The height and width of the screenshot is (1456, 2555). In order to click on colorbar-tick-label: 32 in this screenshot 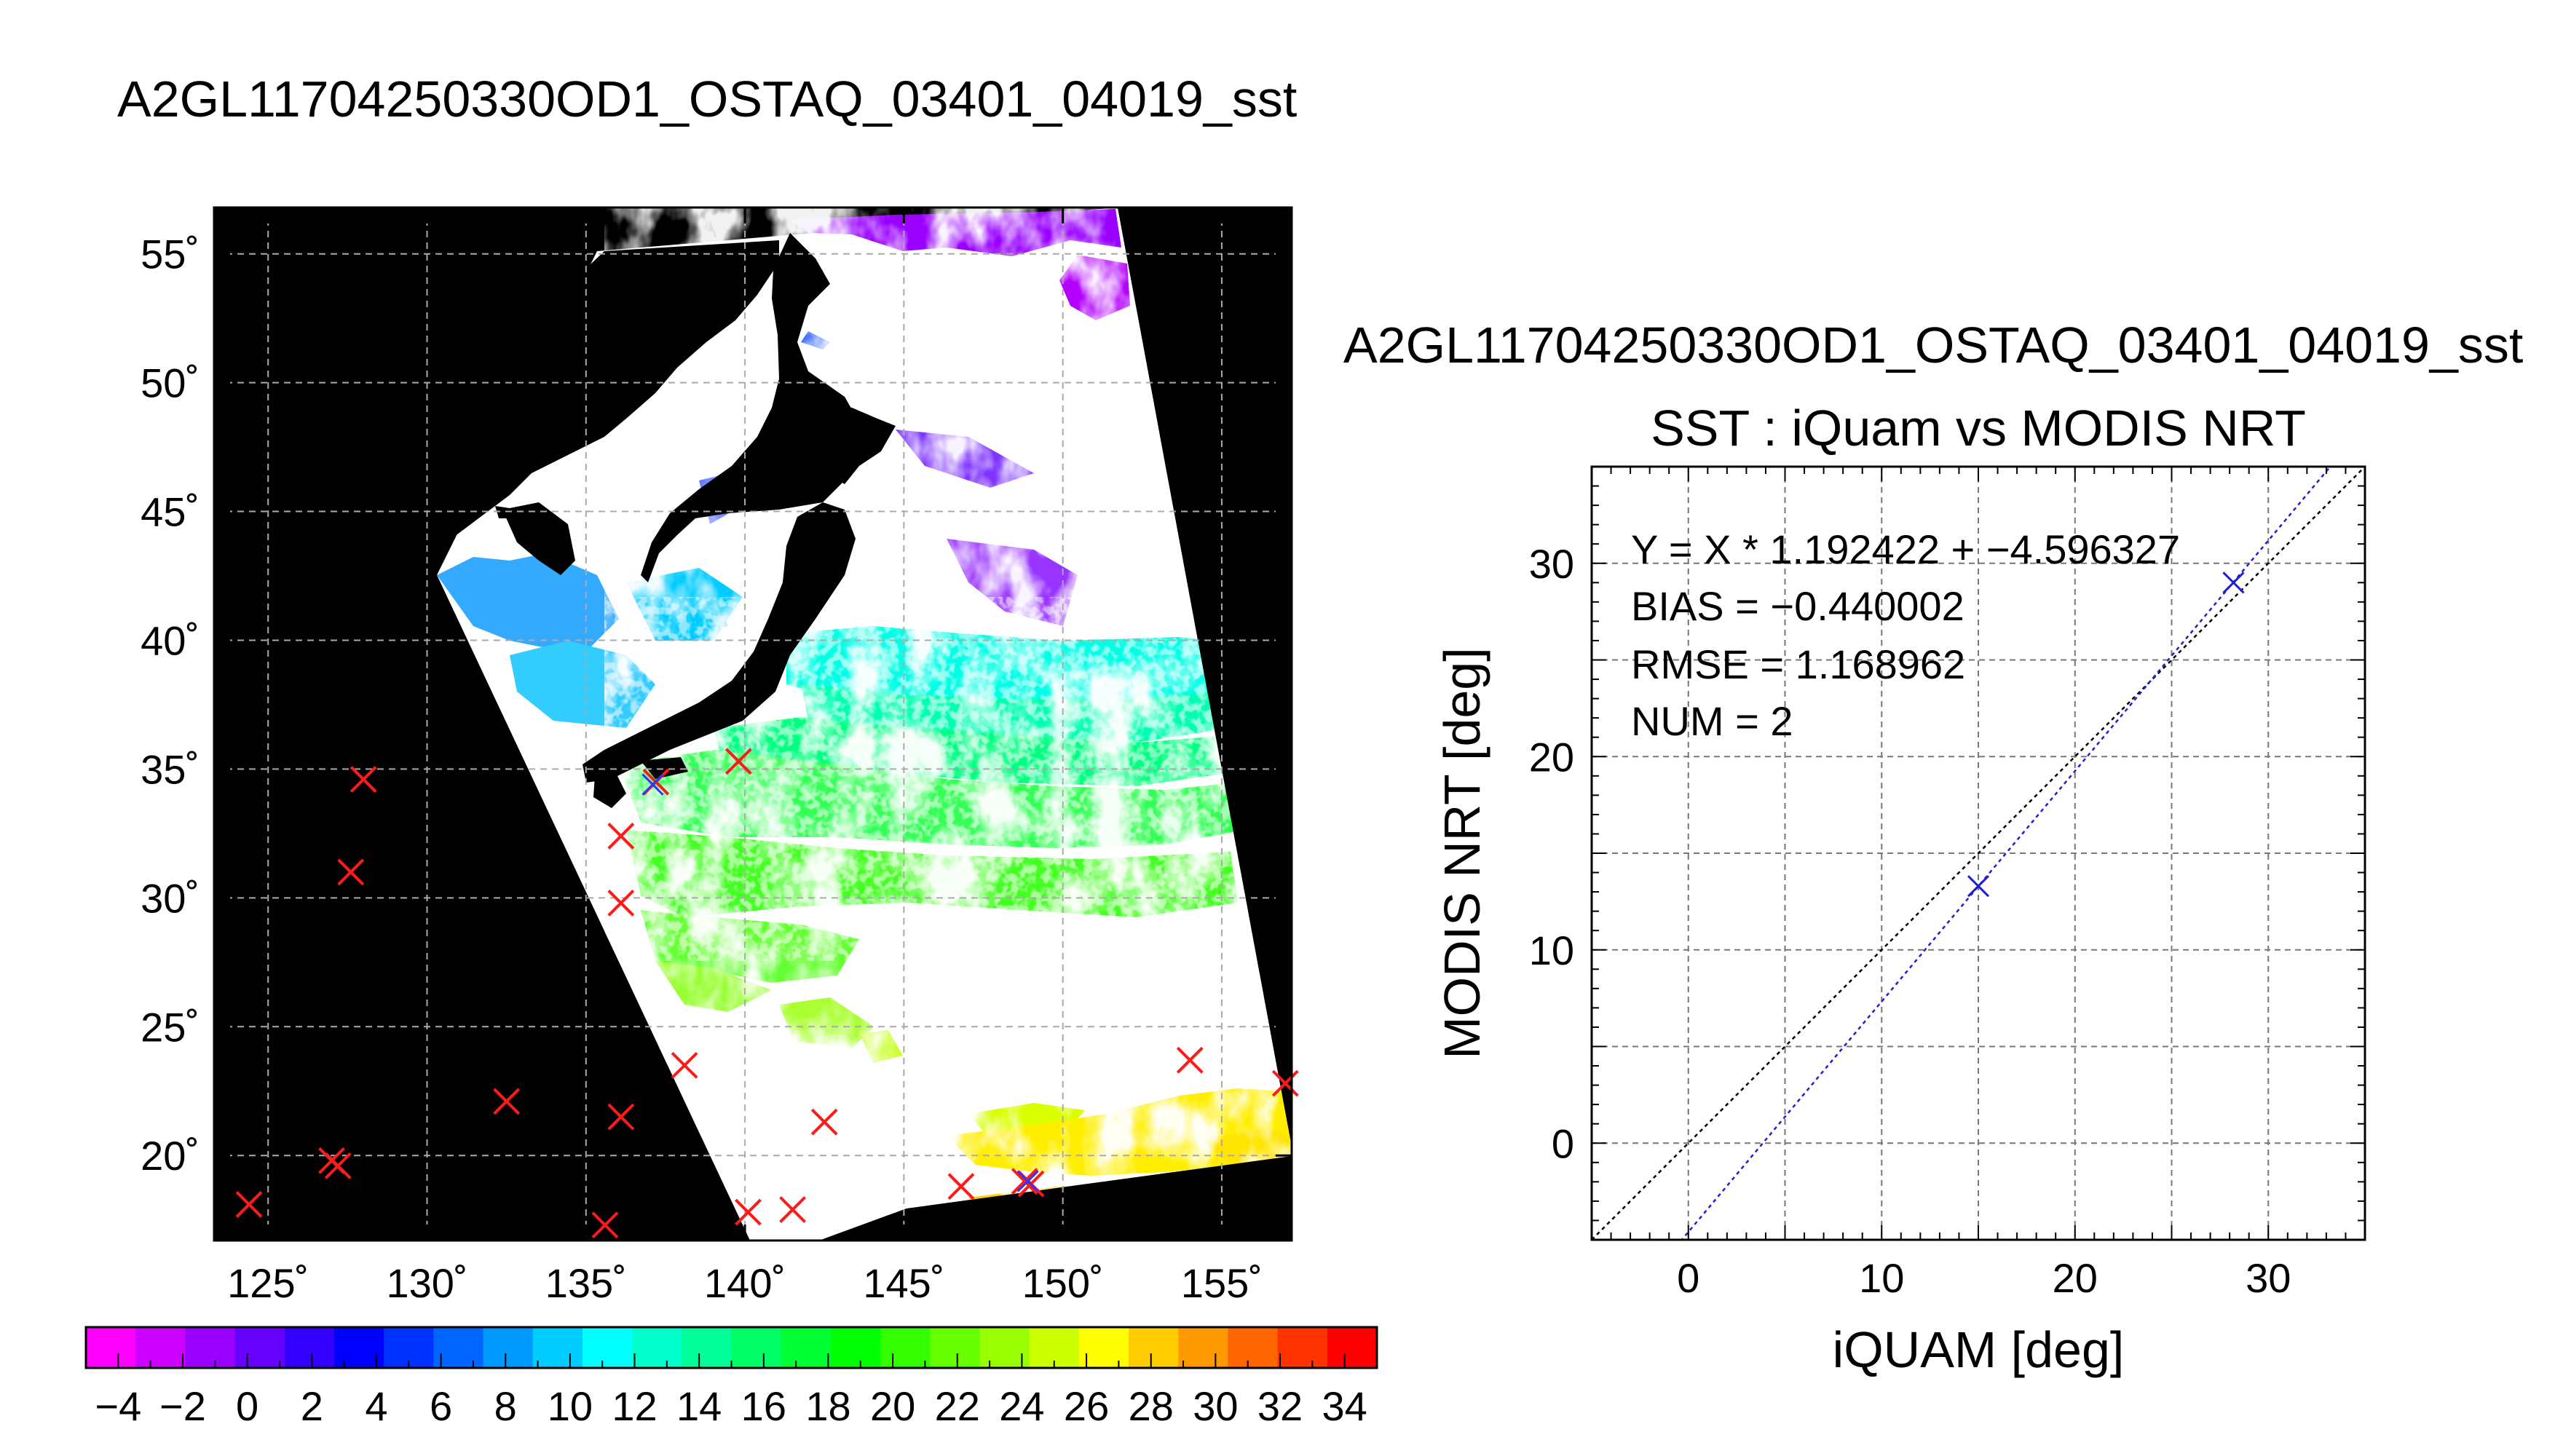, I will do `click(1280, 1406)`.